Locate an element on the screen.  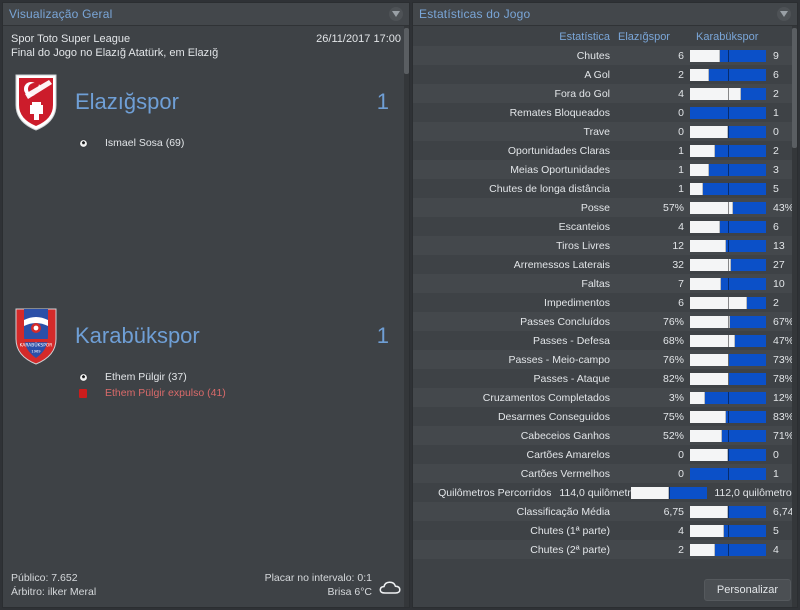
statistic-home-value: 76% is located at coordinates (673, 321).